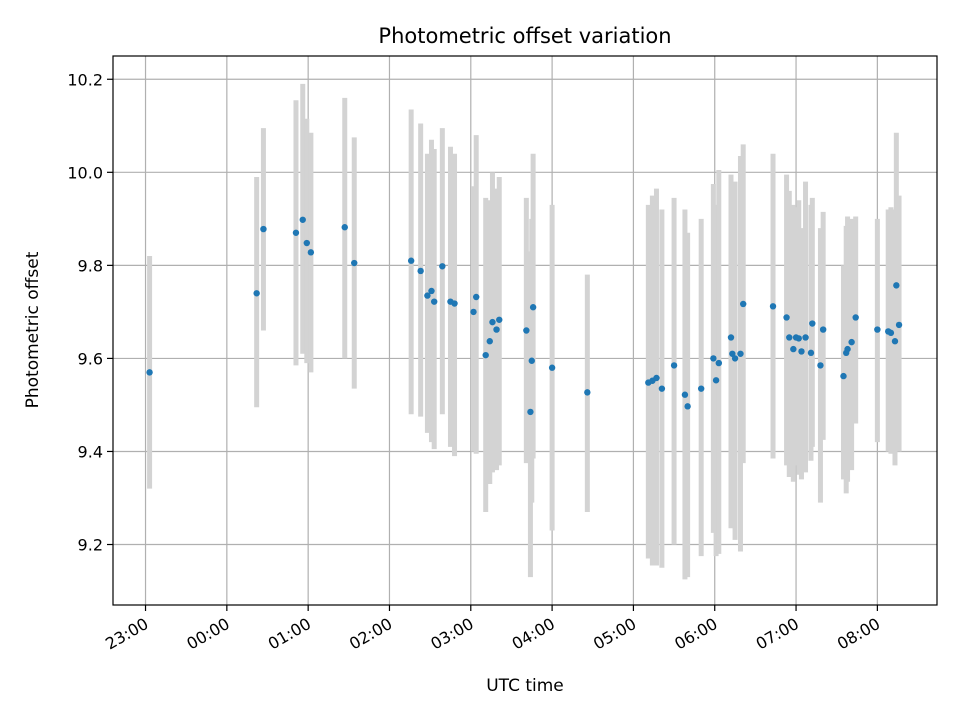  I want to click on x-axis-label: UTC time, so click(525, 686).